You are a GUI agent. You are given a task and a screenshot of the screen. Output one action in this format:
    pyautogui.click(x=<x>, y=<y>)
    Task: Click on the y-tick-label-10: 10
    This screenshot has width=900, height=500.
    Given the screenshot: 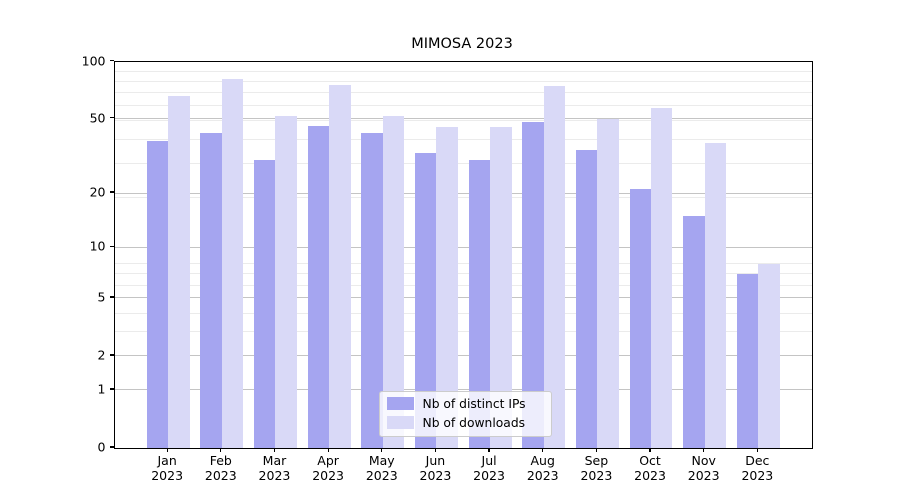 What is the action you would take?
    pyautogui.click(x=97, y=246)
    